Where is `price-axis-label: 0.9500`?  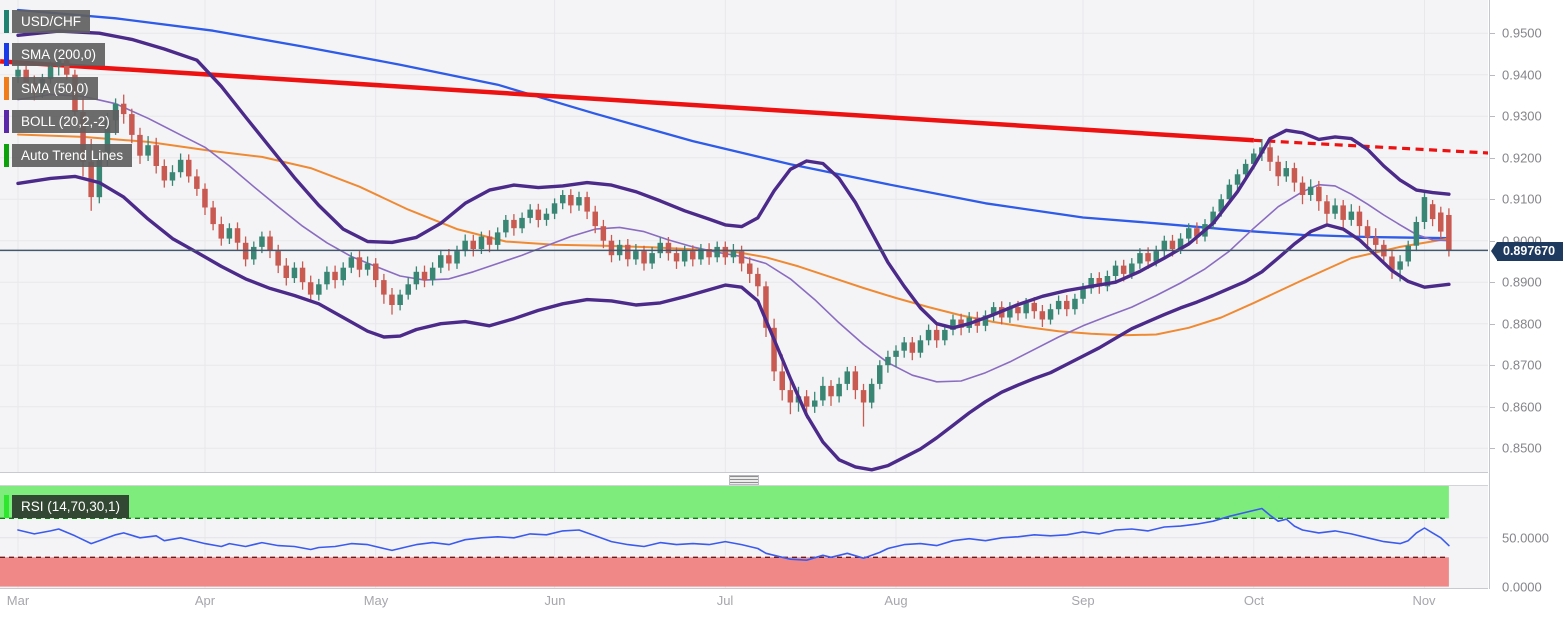 price-axis-label: 0.9500 is located at coordinates (1522, 33).